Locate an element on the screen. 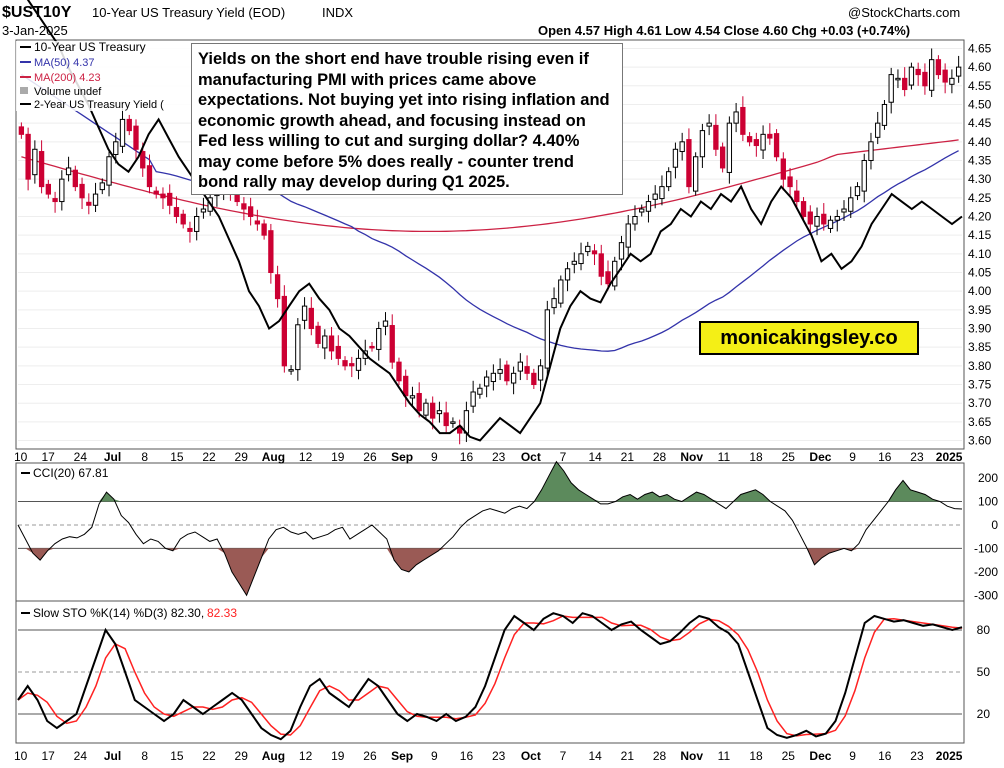 This screenshot has width=1004, height=768. instrument-name: 10-Year US Treasury Yield (EOD) is located at coordinates (188, 12).